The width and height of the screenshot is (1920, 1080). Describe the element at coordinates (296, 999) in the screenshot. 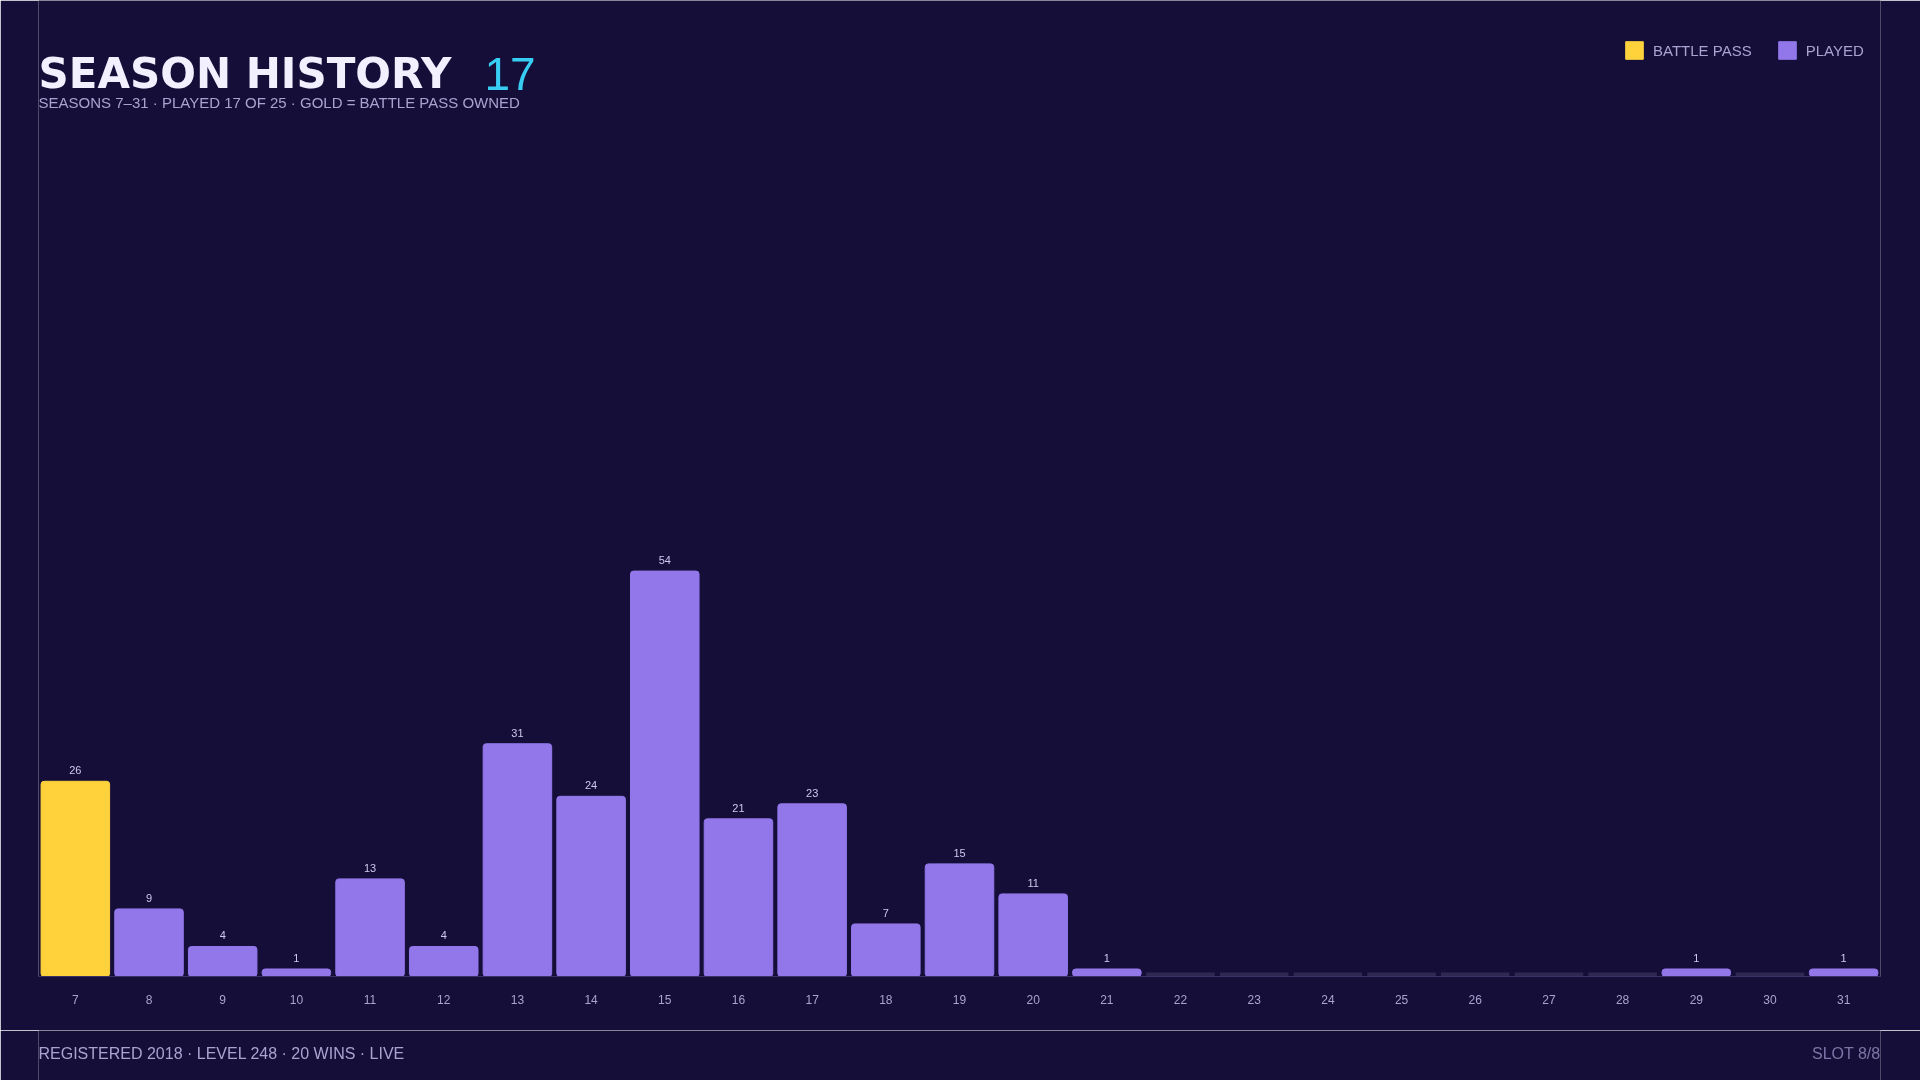

I see `x-tick-label: 10` at that location.